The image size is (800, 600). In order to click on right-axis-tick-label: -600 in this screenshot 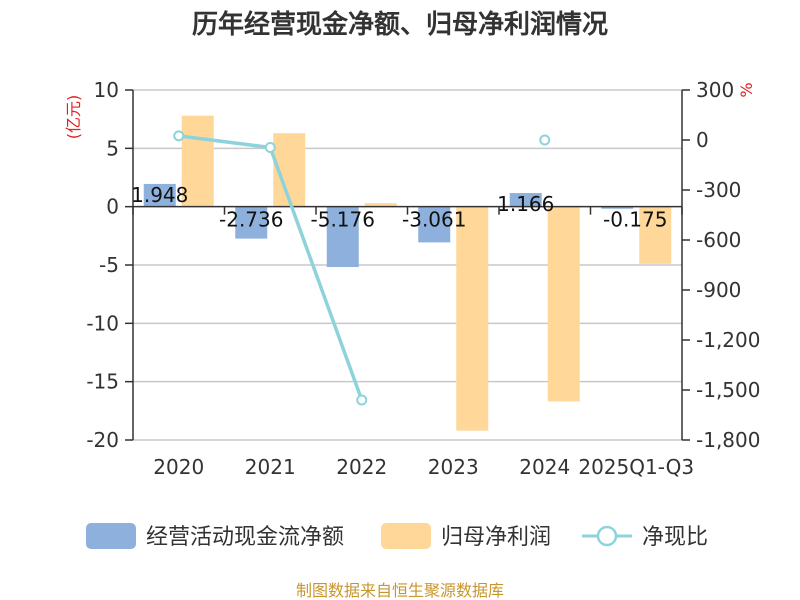, I will do `click(718, 240)`.